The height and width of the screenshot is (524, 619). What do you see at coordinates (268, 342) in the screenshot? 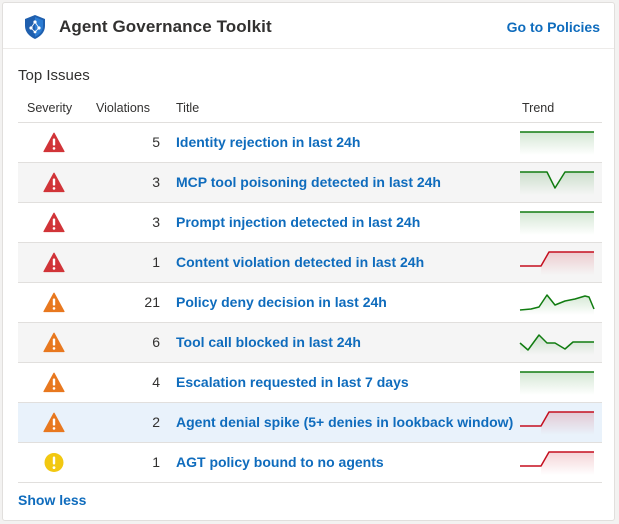
I see `issue-title-link: Tool call blocked in last 24h` at bounding box center [268, 342].